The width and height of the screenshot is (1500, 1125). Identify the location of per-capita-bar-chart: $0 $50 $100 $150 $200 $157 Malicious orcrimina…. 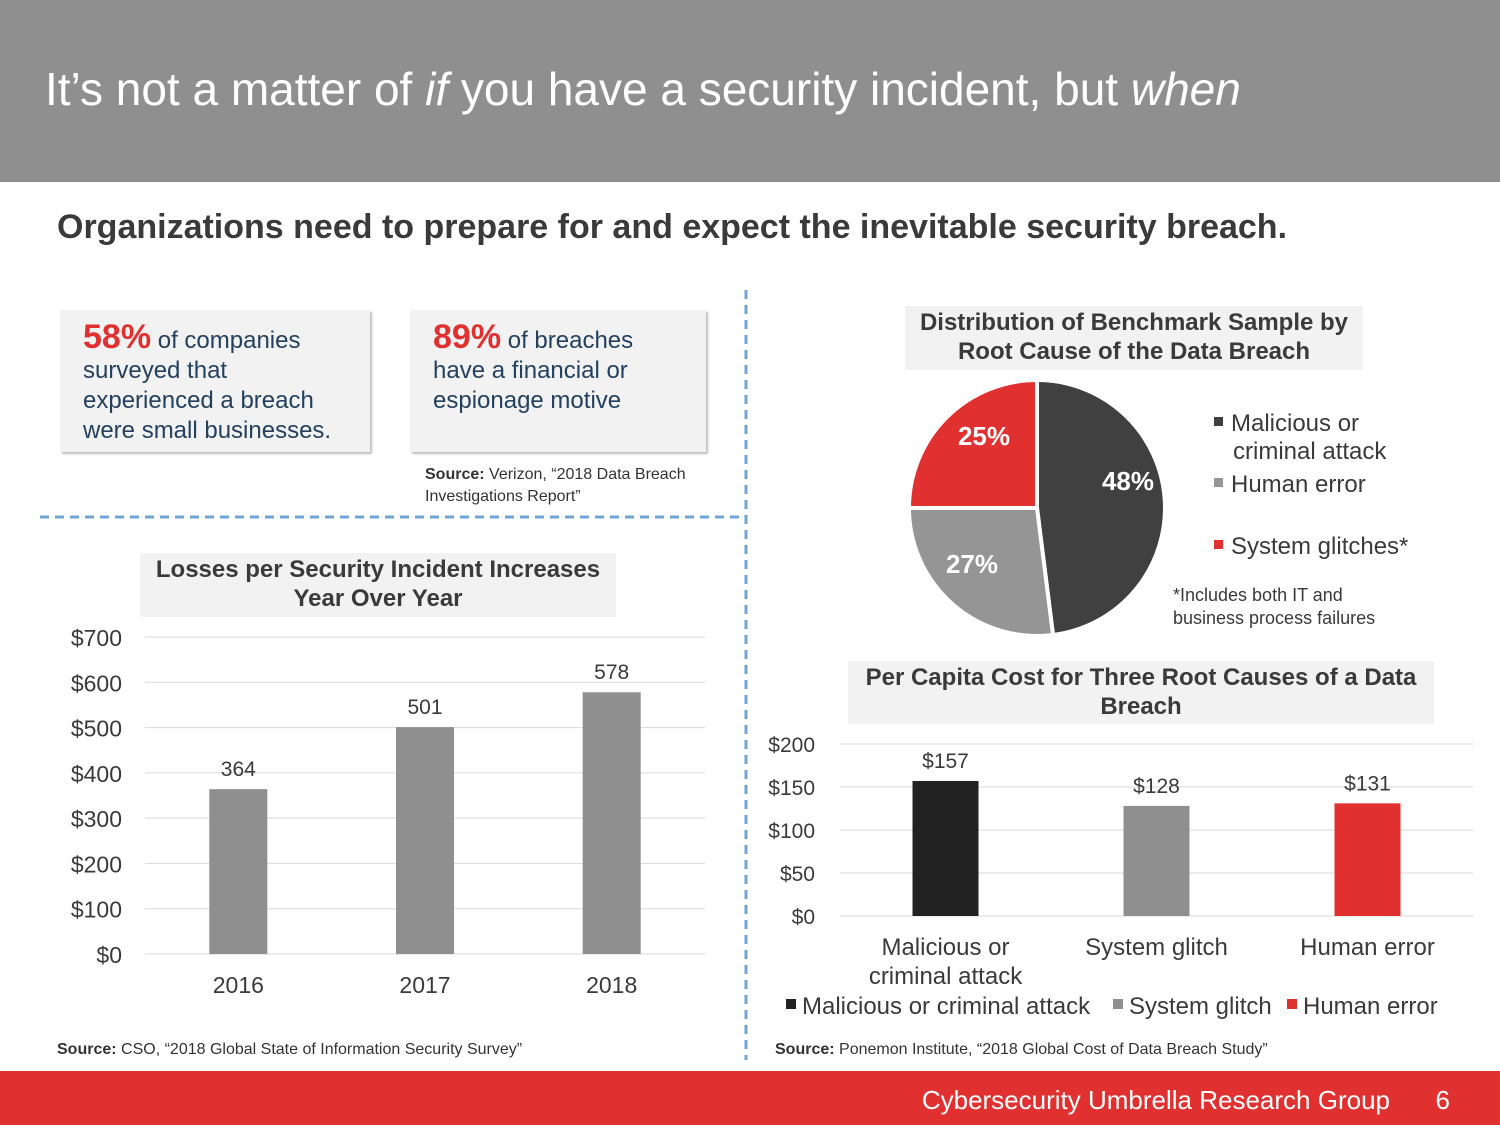
(1120, 877).